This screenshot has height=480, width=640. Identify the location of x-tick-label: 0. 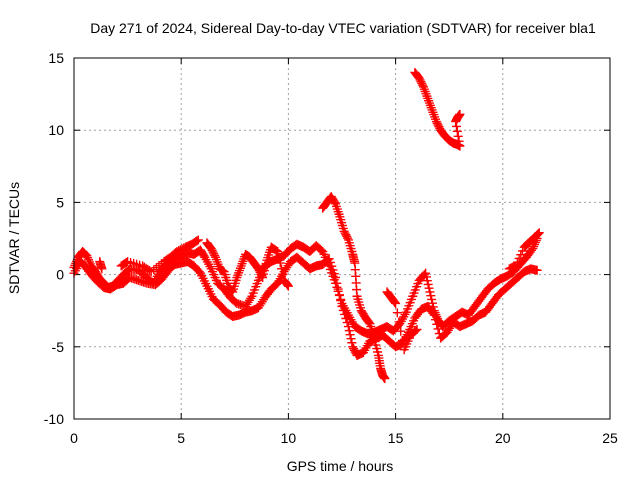
(74, 438).